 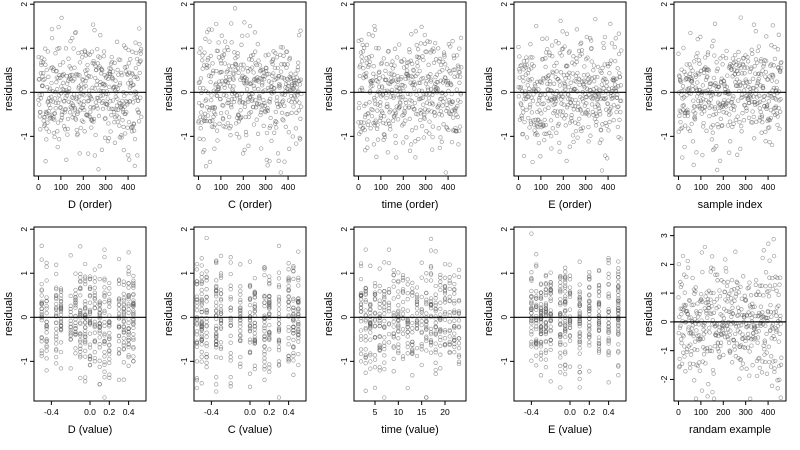 I want to click on x-tick-label: -0.4, so click(x=211, y=412).